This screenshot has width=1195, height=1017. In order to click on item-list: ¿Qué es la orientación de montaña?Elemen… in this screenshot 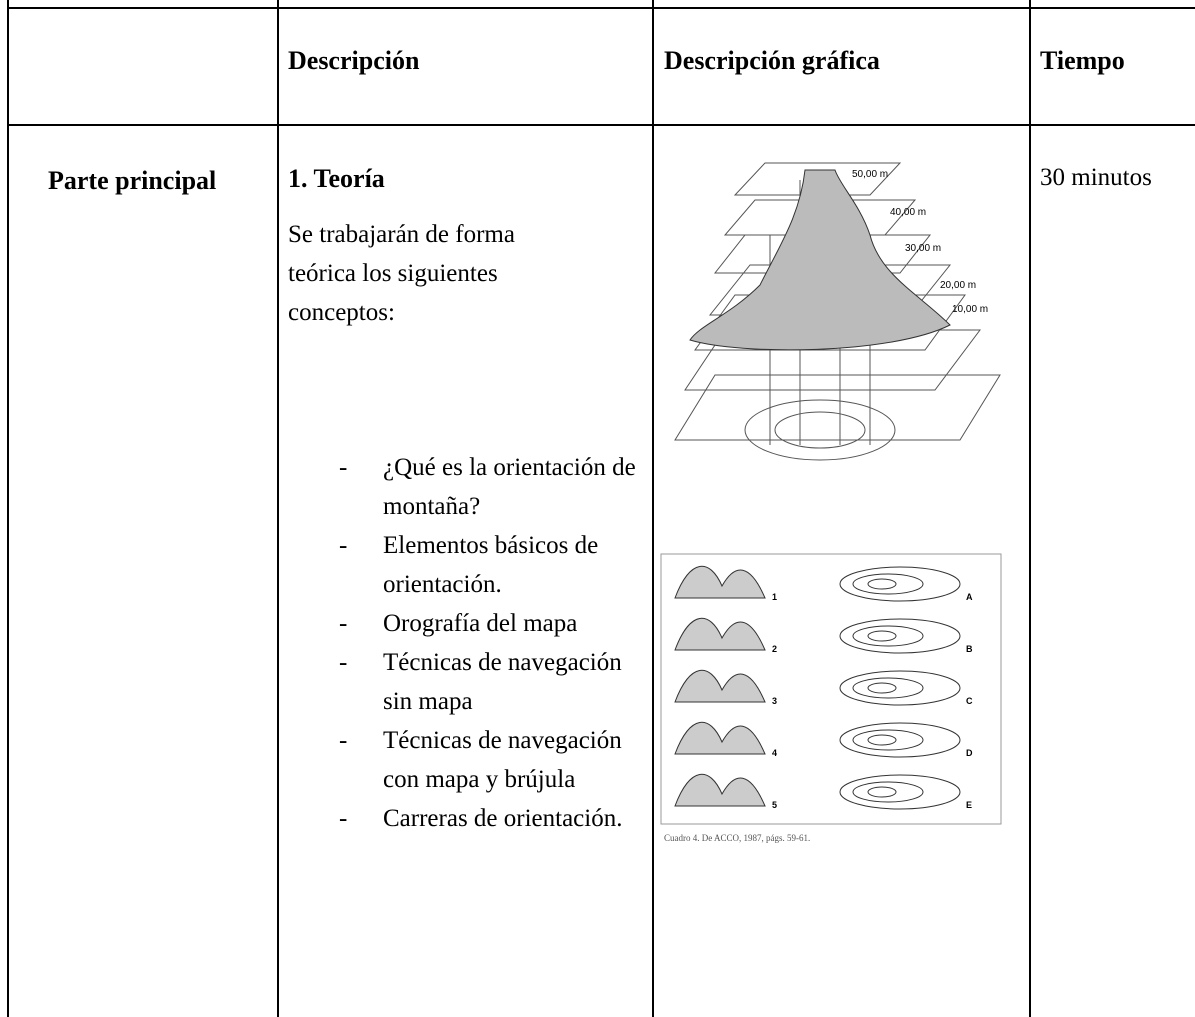, I will do `click(496, 643)`.